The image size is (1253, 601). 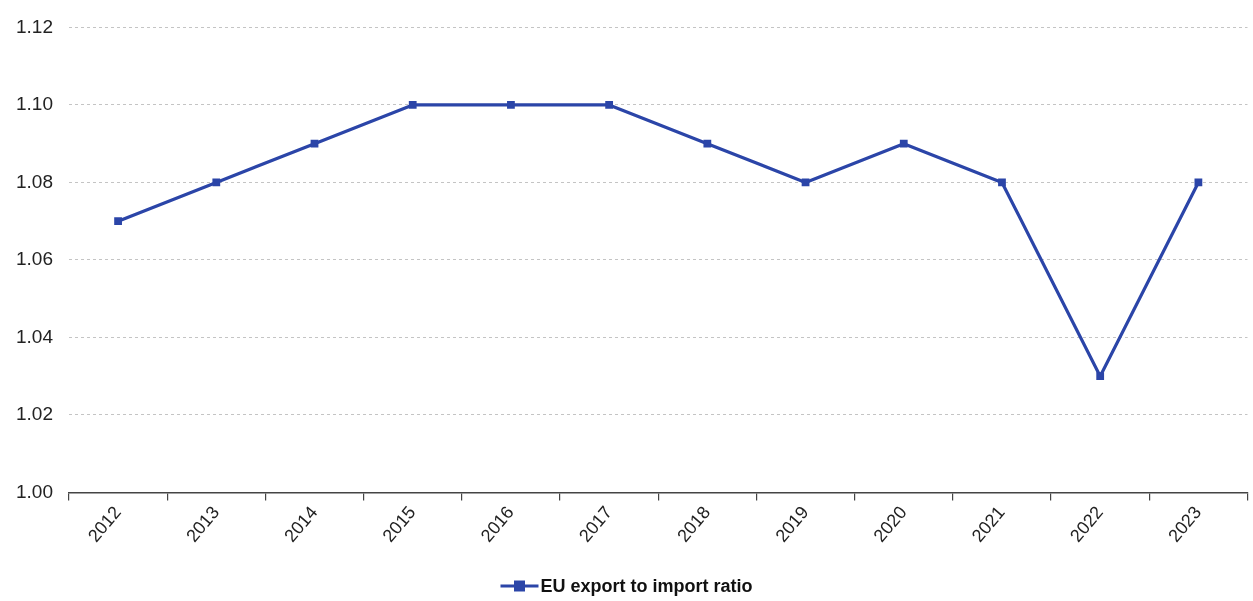 I want to click on y-tick-label: 1.12, so click(x=34, y=26).